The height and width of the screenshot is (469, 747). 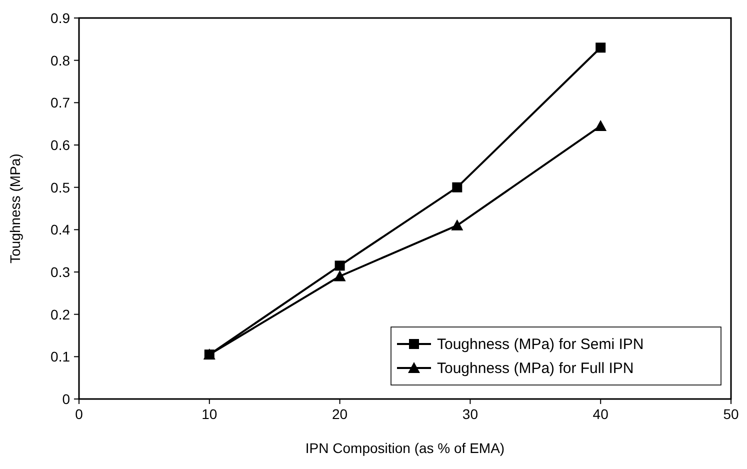 I want to click on y-tick-label: 0.3, so click(x=60, y=272).